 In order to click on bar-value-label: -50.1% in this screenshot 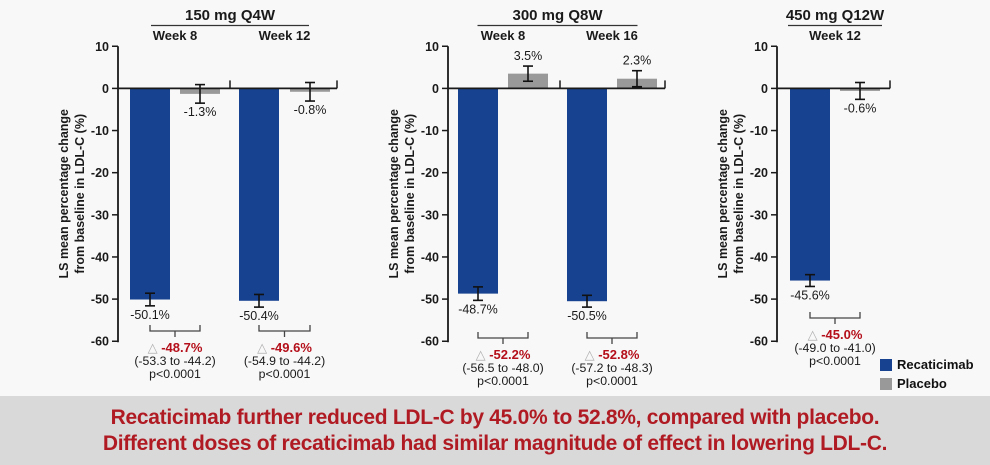, I will do `click(150, 315)`.